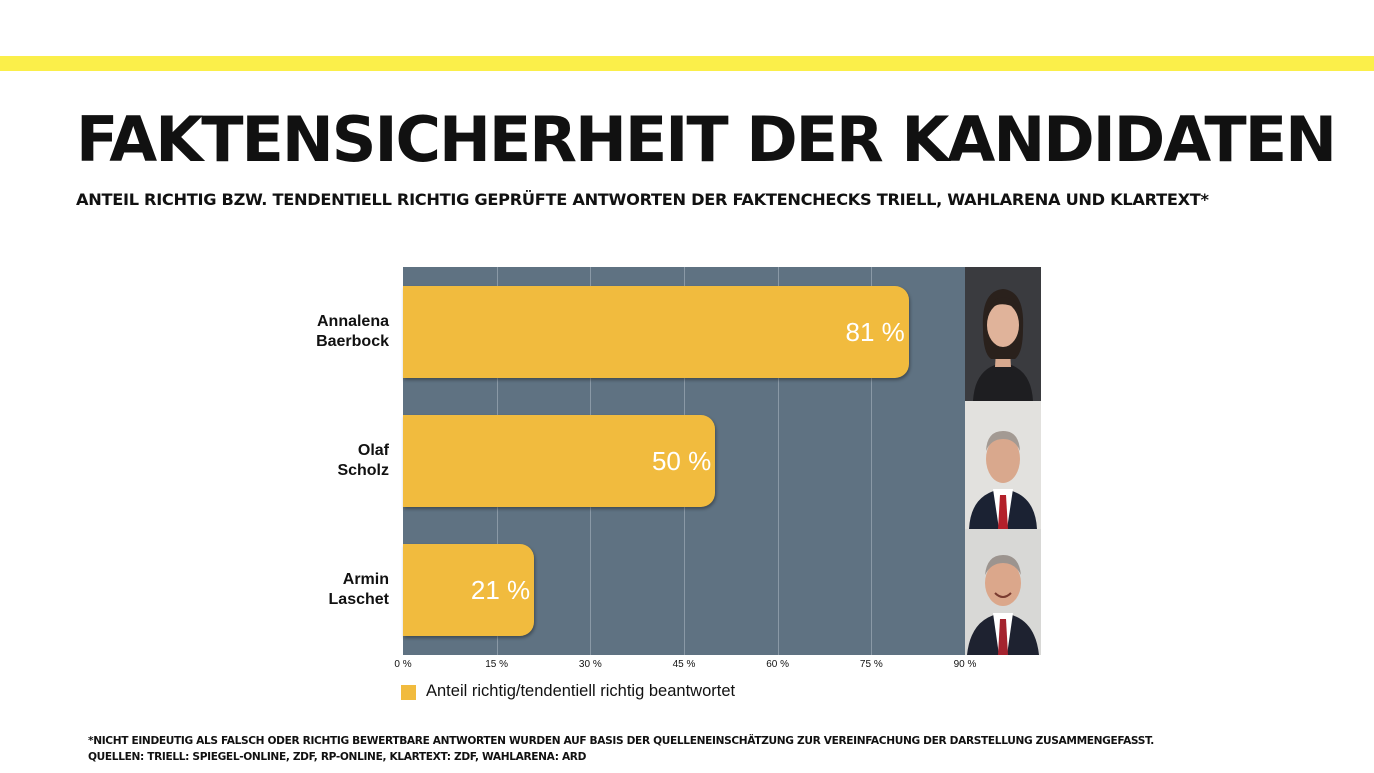 This screenshot has height=773, width=1374. I want to click on x-tick-label: 15 %, so click(497, 664).